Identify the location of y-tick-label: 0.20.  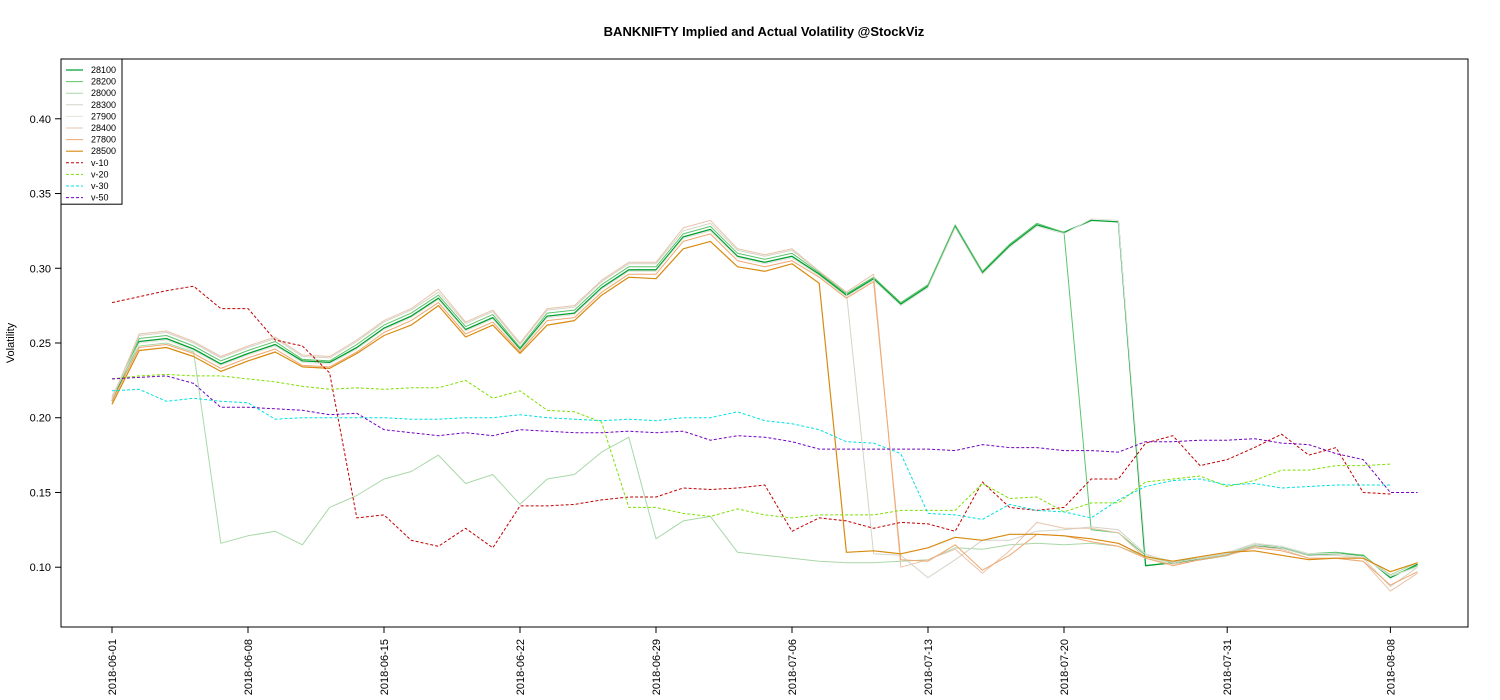
(40, 419).